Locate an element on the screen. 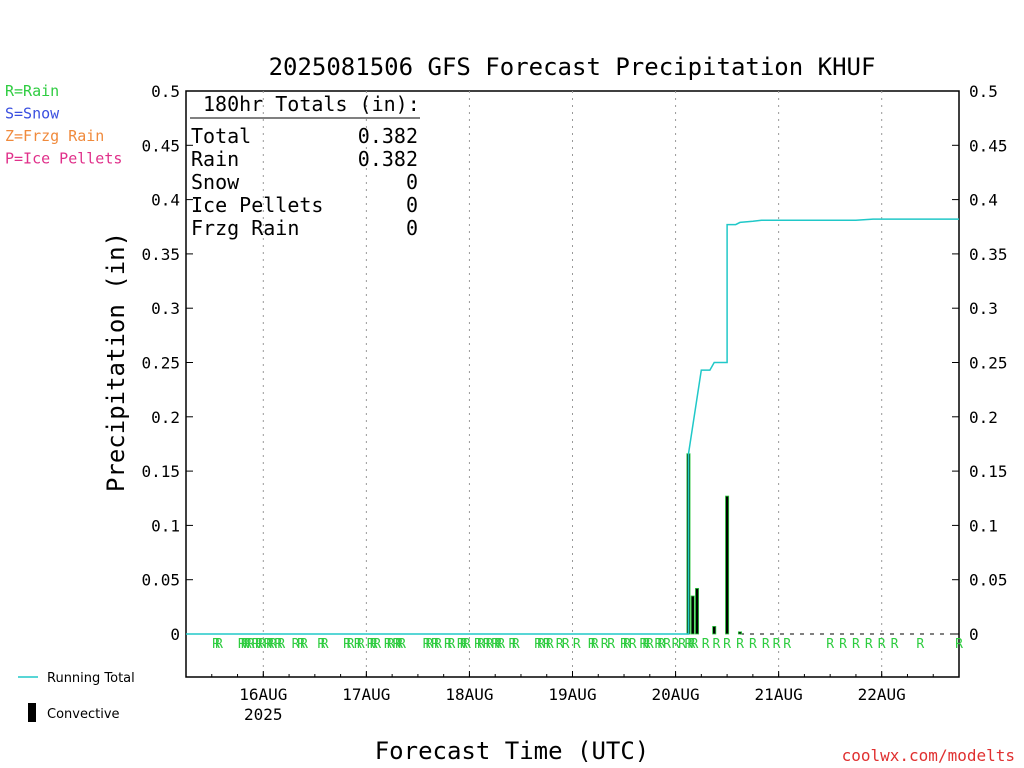 The width and height of the screenshot is (1024, 768). y-tick-label: 0.2 is located at coordinates (983, 417).